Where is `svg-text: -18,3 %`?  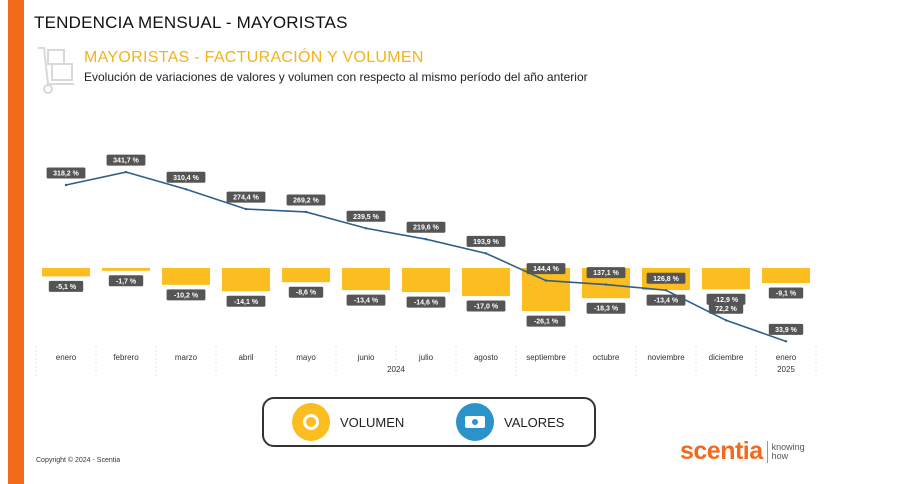
svg-text: -18,3 % is located at coordinates (606, 309).